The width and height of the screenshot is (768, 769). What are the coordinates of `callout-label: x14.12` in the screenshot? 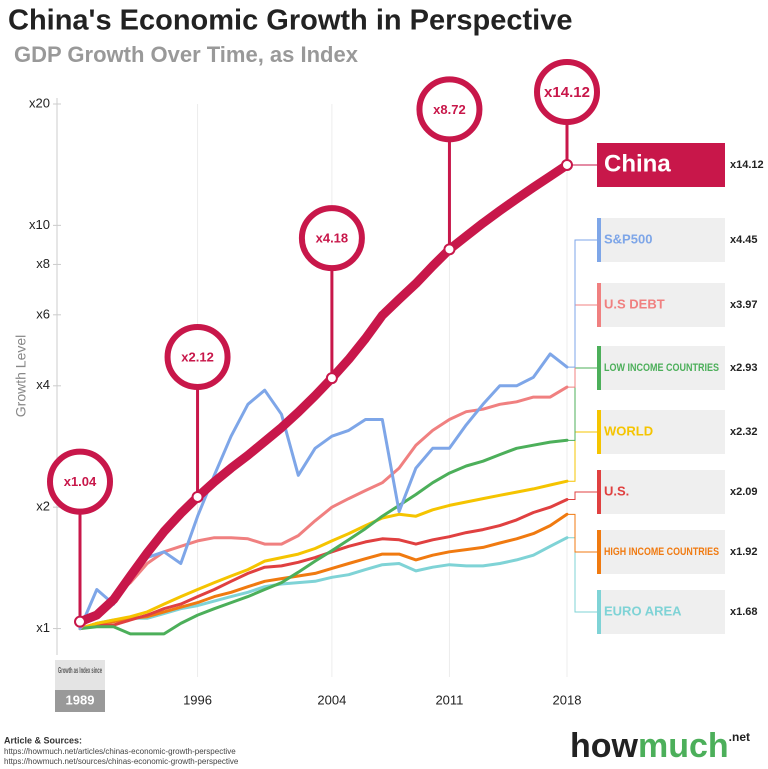 It's located at (567, 92).